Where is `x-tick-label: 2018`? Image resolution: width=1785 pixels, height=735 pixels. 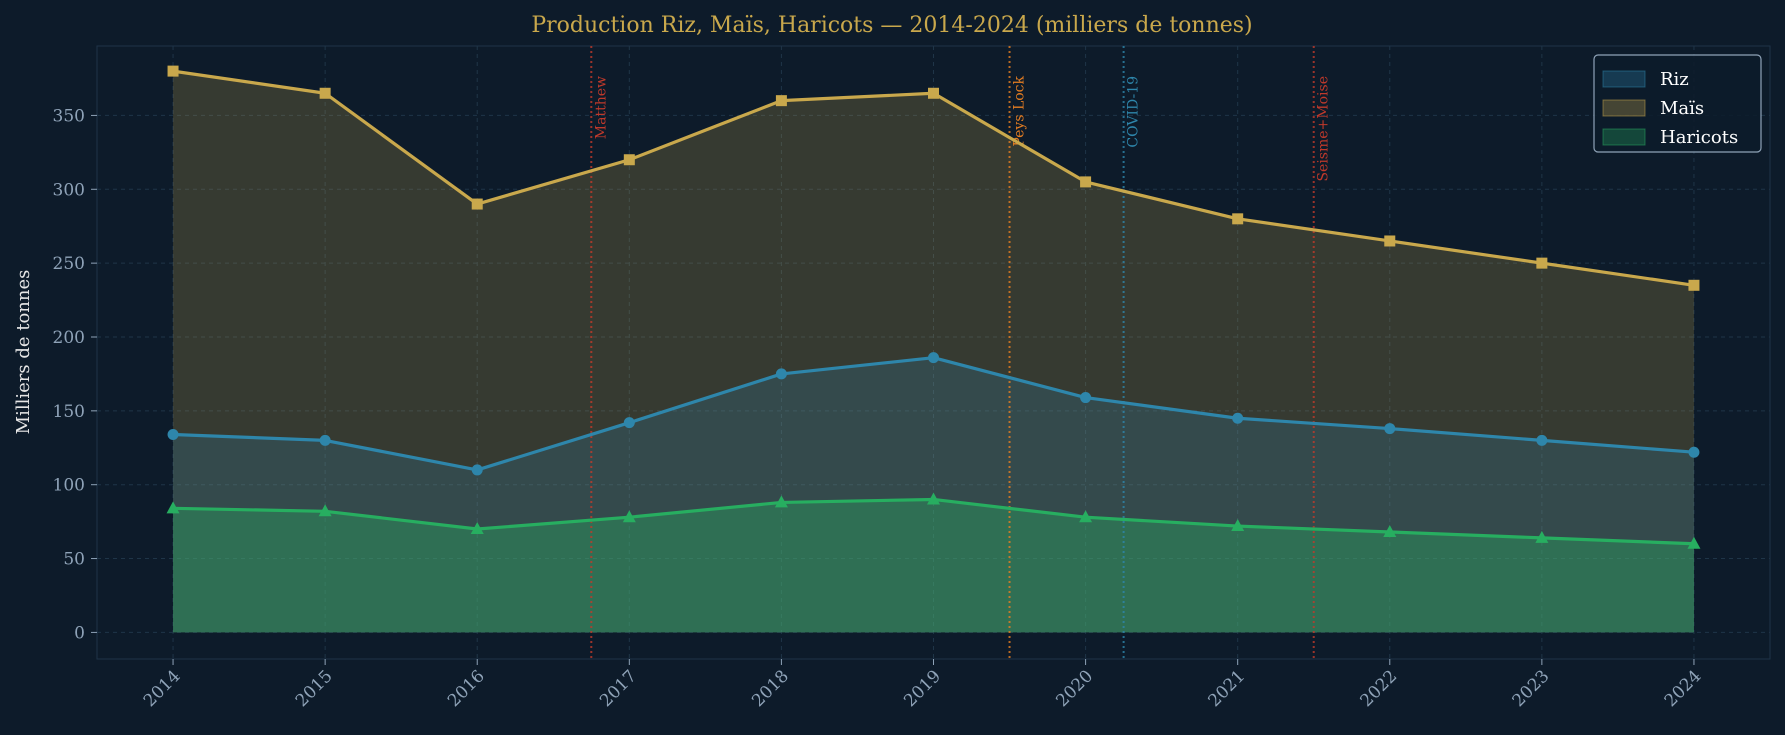 x-tick-label: 2018 is located at coordinates (770, 688).